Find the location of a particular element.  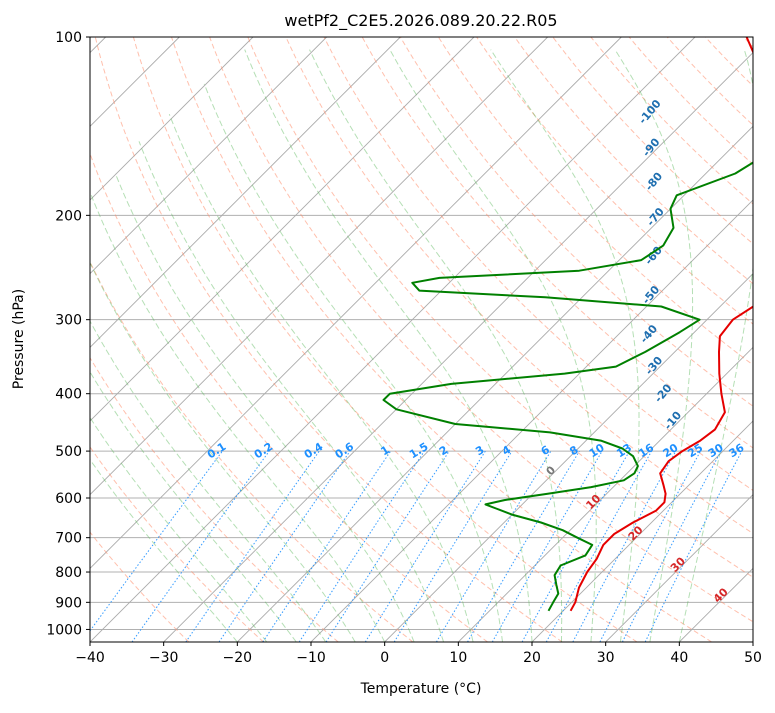

x-tick-label: 30 is located at coordinates (606, 658).